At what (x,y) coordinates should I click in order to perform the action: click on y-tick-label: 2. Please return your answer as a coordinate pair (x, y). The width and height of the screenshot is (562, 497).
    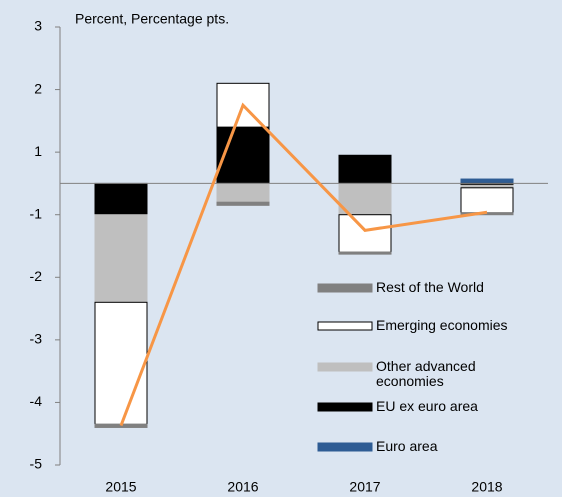
    Looking at the image, I should click on (38, 88).